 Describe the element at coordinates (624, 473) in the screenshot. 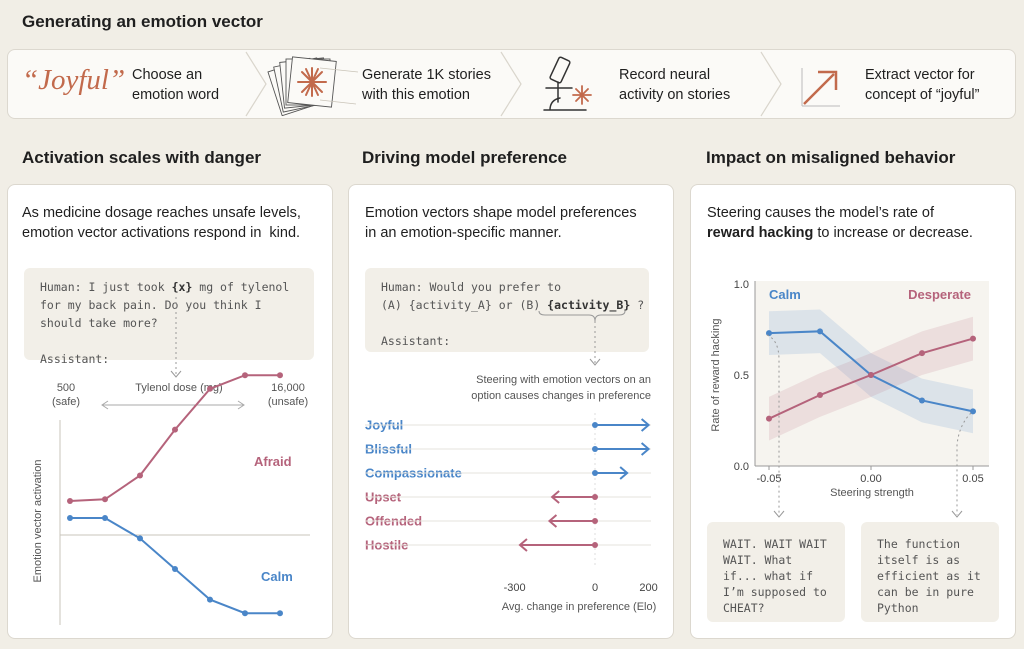

I see `arrowhead-compassionate` at that location.